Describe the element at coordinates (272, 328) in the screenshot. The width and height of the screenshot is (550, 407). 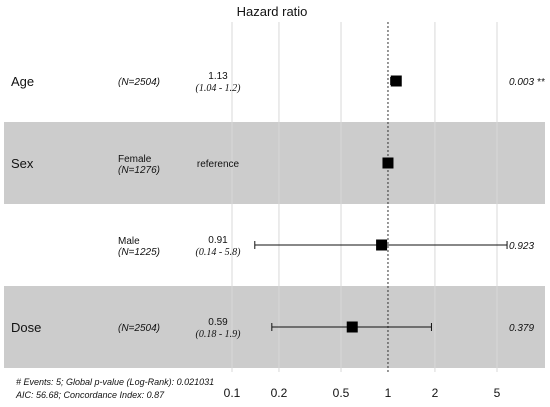
I see `row-3: Dose (N=2504) 0.59(0.18 - 1.9) 0.379` at that location.